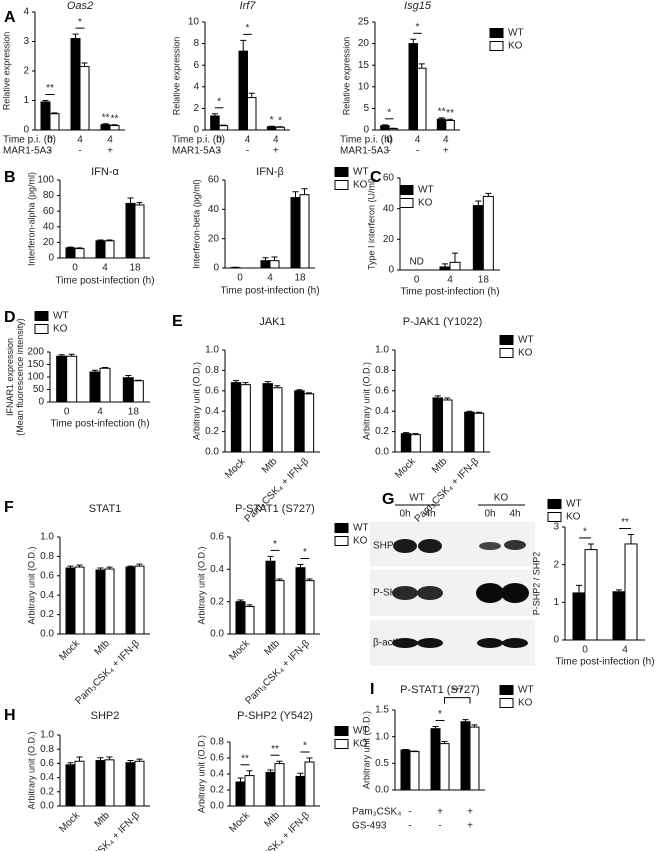 This screenshot has height=851, width=666. What do you see at coordinates (212, 411) in the screenshot?
I see `y-tick-label: 0.4` at bounding box center [212, 411].